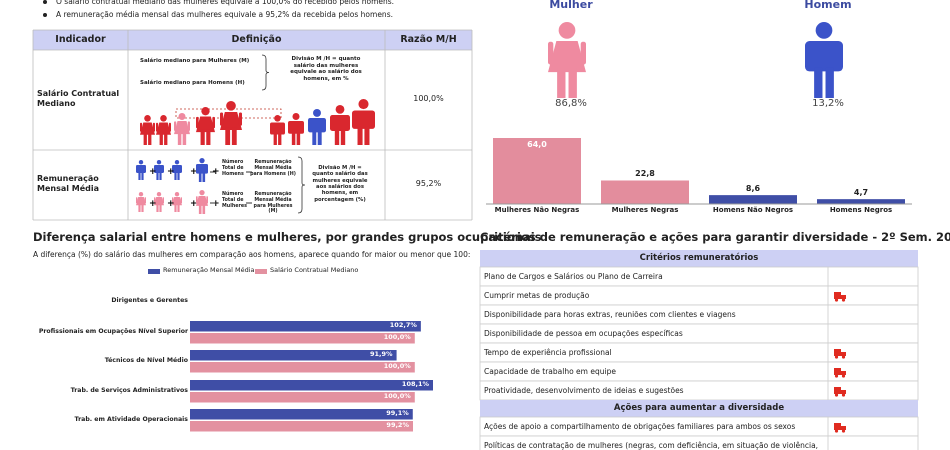 The height and width of the screenshot is (450, 950). Describe the element at coordinates (699, 442) in the screenshot. I see `table-row` at that location.